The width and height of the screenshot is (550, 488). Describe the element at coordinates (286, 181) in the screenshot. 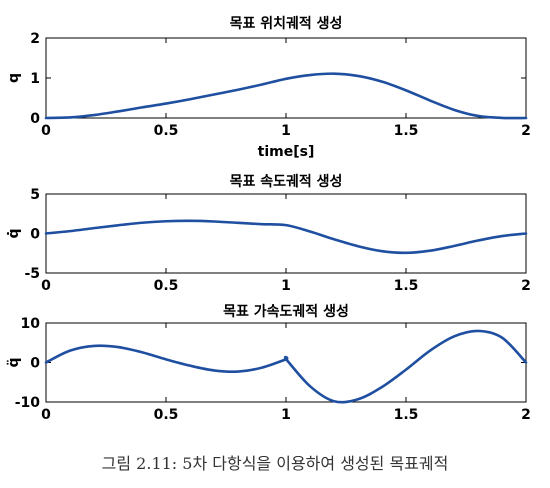

I see `chart-title: 목표 속도궤적 생성` at that location.